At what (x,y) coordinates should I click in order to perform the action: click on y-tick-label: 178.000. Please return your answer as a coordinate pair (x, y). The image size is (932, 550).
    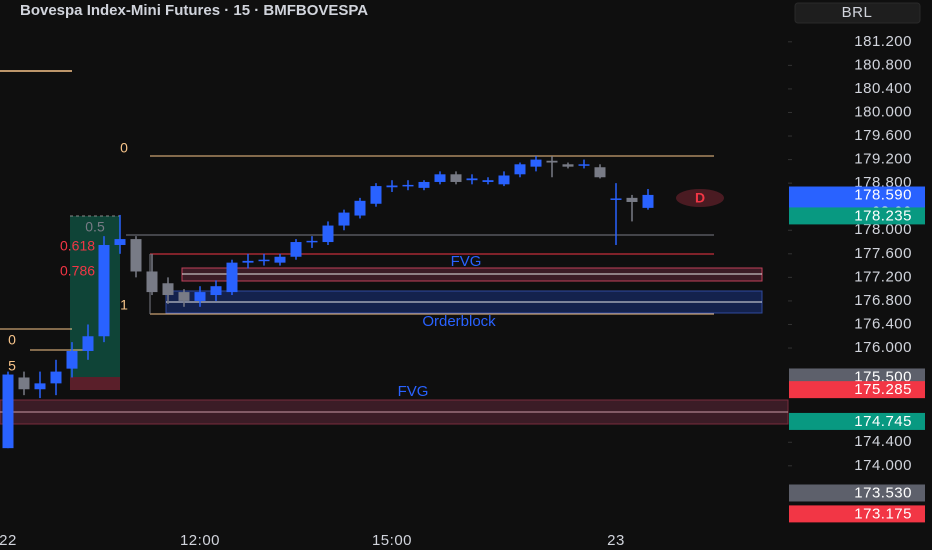
    Looking at the image, I should click on (883, 229).